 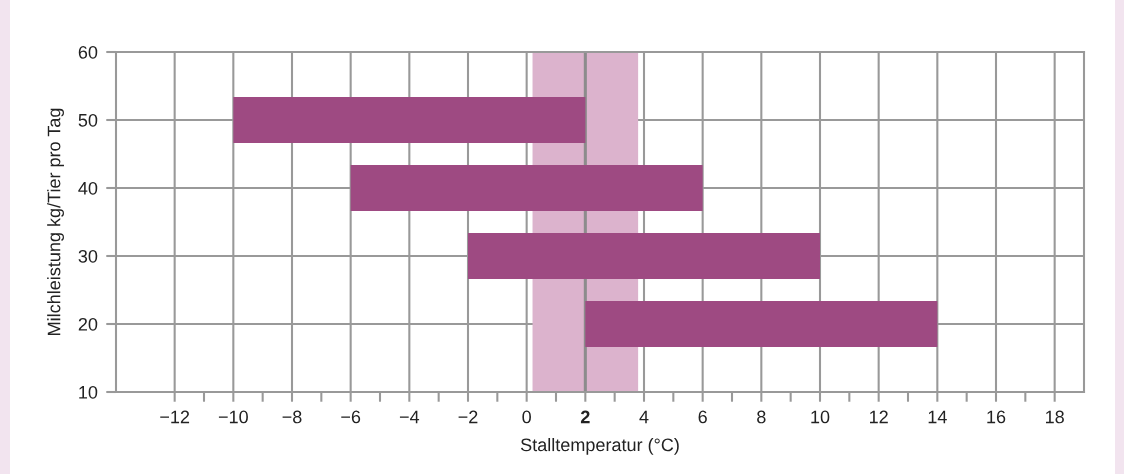 What do you see at coordinates (88, 392) in the screenshot?
I see `y-tick-label: 10` at bounding box center [88, 392].